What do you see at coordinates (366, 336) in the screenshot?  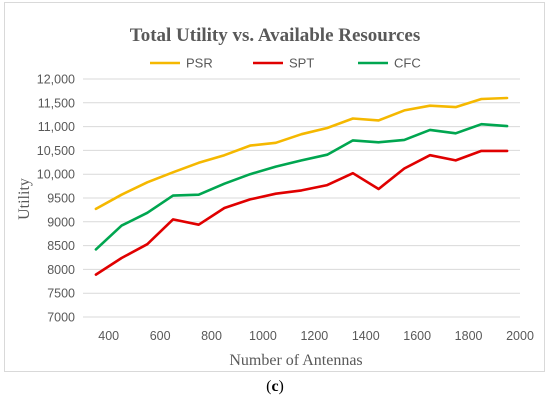 I see `x-tick-label: 1400` at bounding box center [366, 336].